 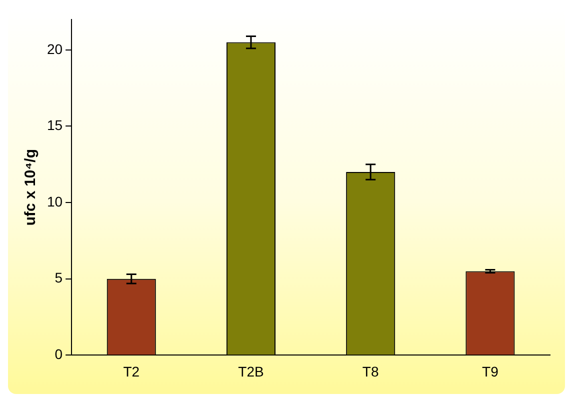 What do you see at coordinates (54, 201) in the screenshot?
I see `y-tick-label: 10` at bounding box center [54, 201].